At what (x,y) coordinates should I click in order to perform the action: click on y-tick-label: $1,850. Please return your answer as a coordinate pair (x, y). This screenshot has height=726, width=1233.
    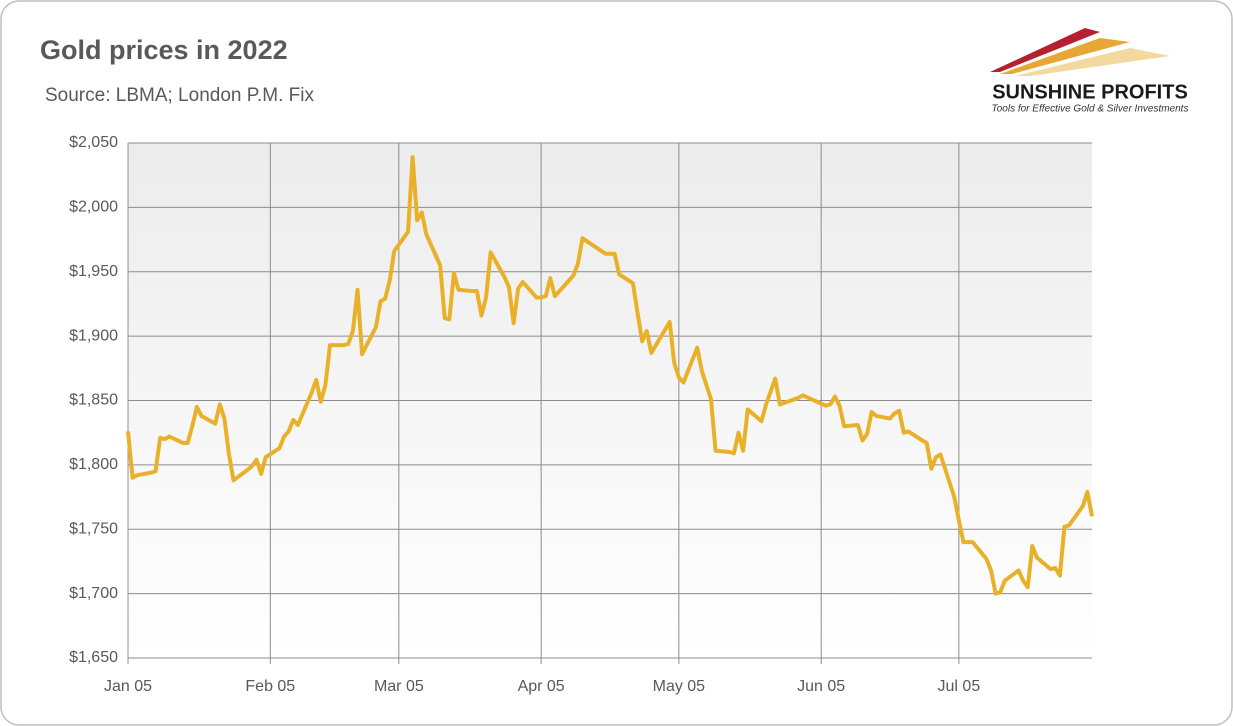
    Looking at the image, I should click on (93, 400).